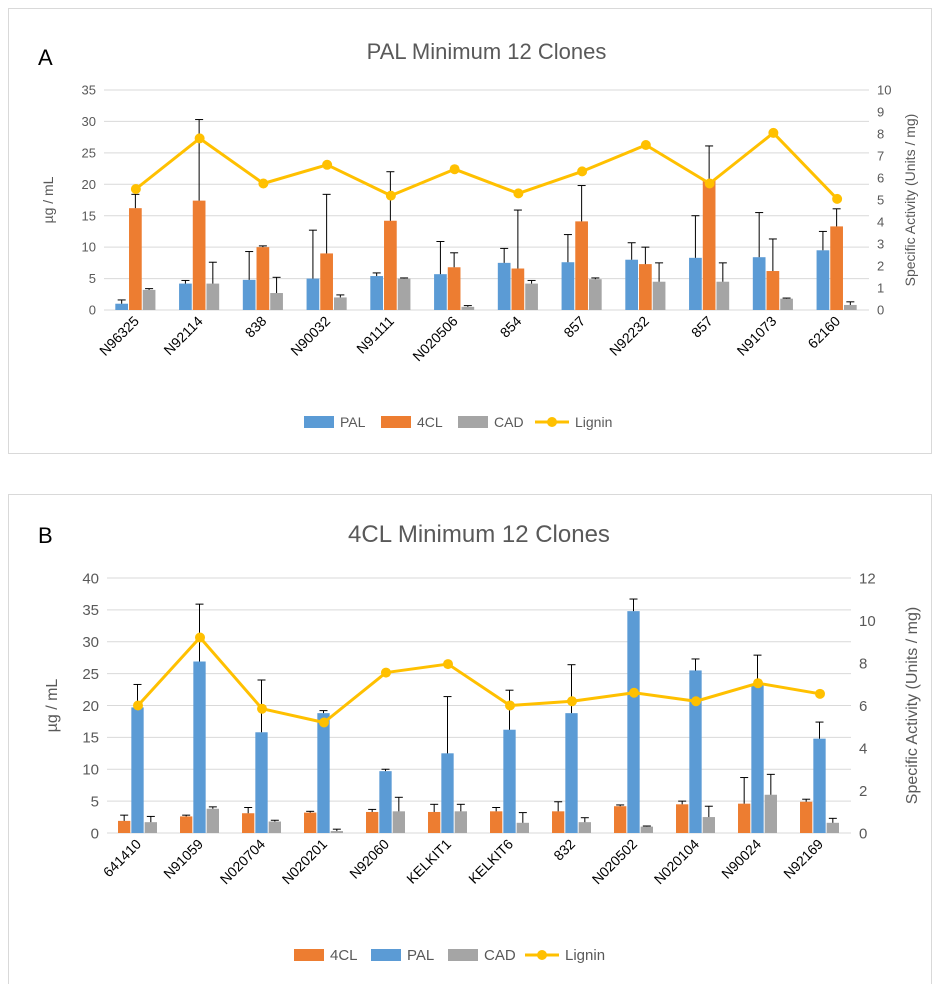 This screenshot has height=984, width=940. Describe the element at coordinates (256, 327) in the screenshot. I see `category-label: 838` at that location.